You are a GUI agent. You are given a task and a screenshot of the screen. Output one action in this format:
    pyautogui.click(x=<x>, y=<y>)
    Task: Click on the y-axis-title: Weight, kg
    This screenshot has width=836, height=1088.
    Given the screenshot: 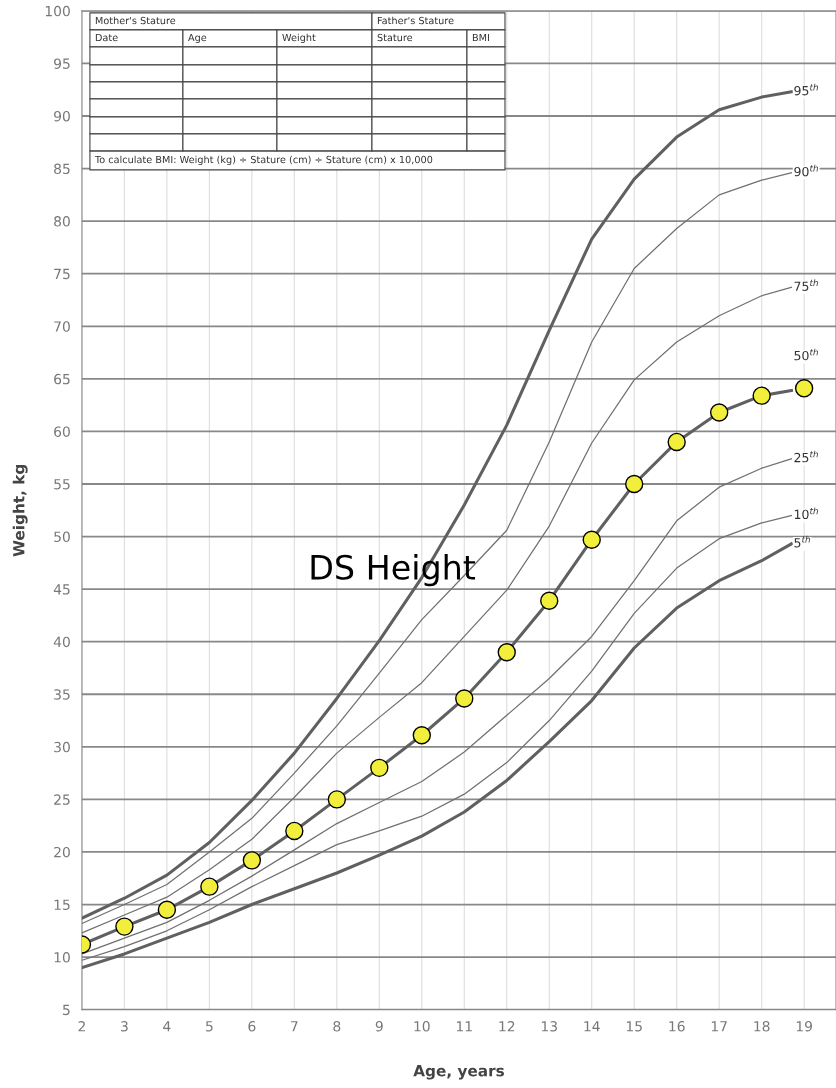 What is the action you would take?
    pyautogui.click(x=20, y=510)
    